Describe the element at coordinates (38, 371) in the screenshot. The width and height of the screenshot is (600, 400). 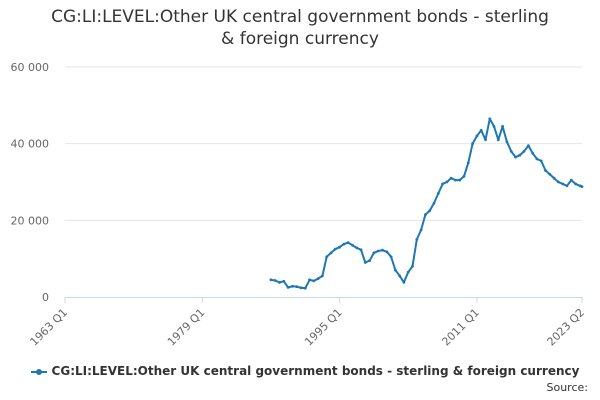
I see `legend-line-marker-icon` at that location.